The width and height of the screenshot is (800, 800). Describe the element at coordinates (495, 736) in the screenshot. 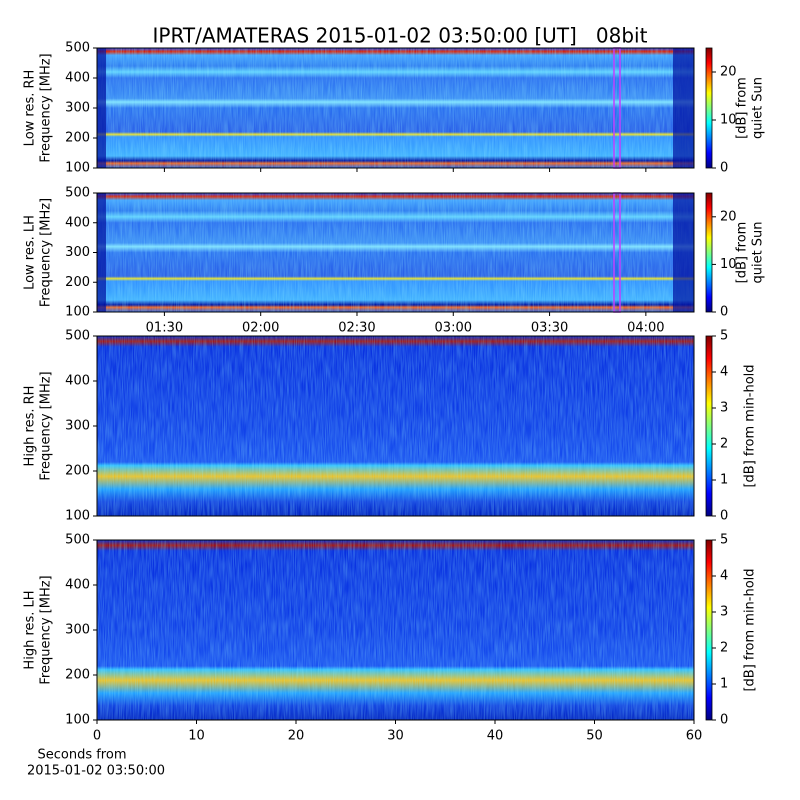

I see `x-tick-label: 40` at that location.